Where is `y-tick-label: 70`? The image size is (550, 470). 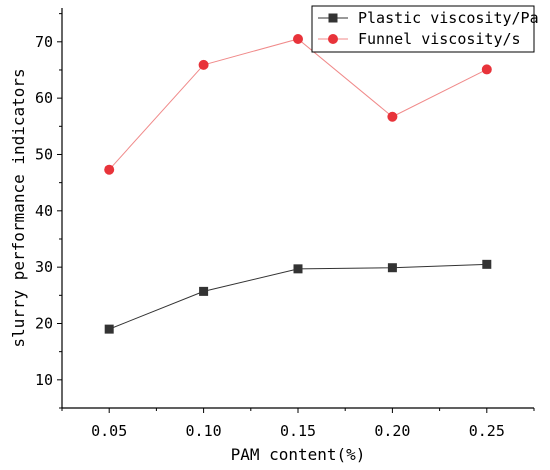
y-tick-label: 70 is located at coordinates (44, 42).